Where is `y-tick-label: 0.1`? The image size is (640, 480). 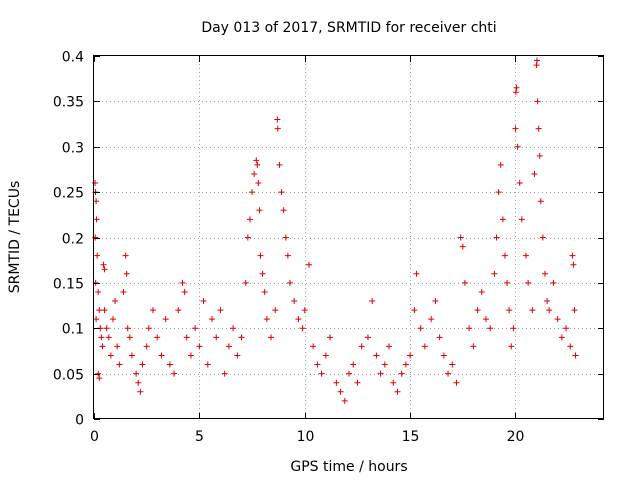
y-tick-label: 0.1 is located at coordinates (73, 330).